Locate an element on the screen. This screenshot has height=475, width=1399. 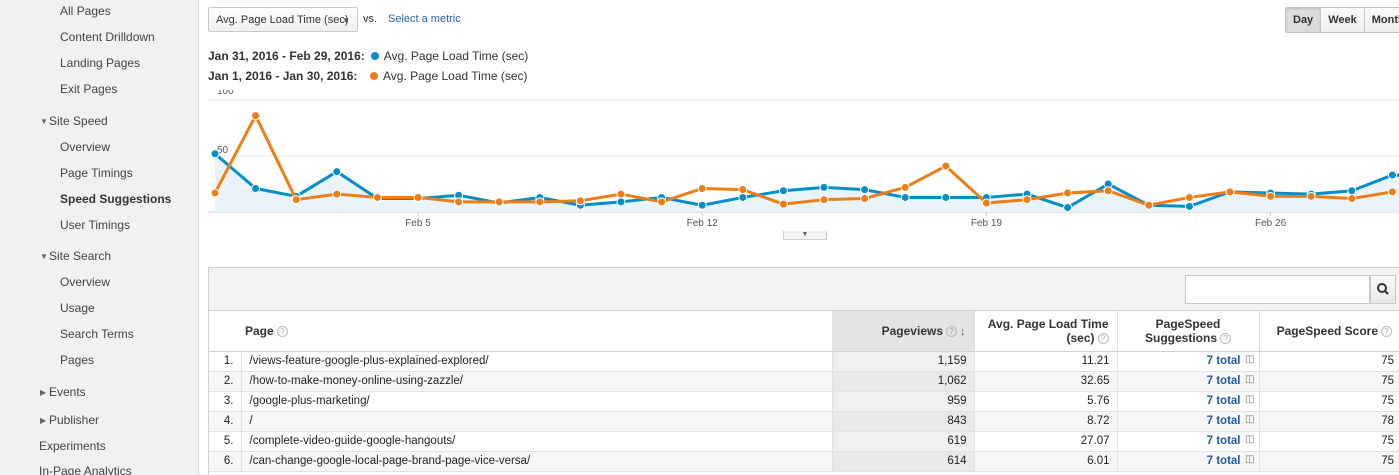
nav-publisher: Publisher is located at coordinates (74, 420).